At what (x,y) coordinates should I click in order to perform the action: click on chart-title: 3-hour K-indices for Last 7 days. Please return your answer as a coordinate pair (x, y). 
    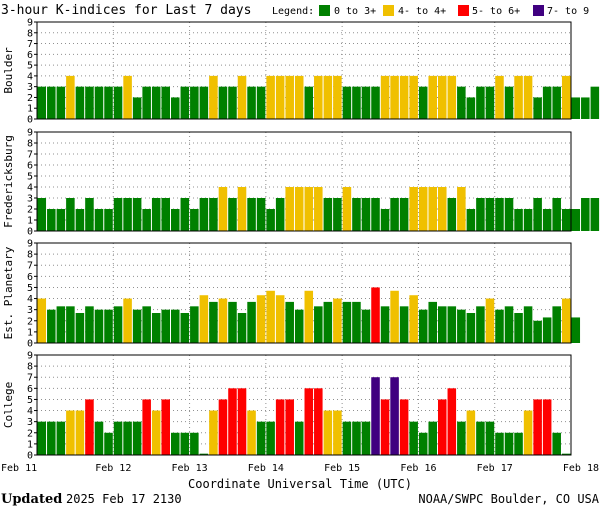
    Looking at the image, I should click on (126, 10).